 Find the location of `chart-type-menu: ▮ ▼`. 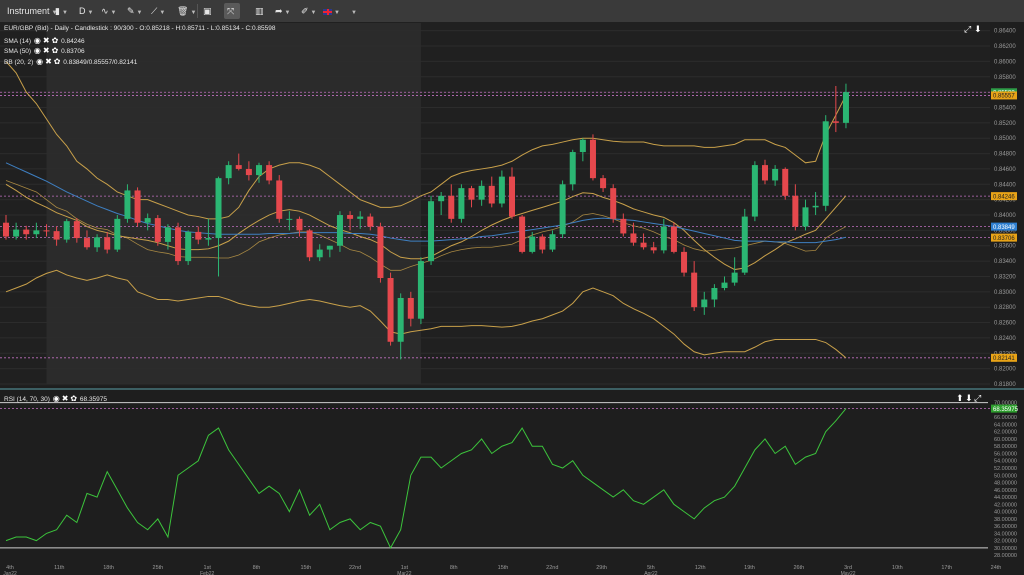

chart-type-menu: ▮ ▼ is located at coordinates (60, 11).